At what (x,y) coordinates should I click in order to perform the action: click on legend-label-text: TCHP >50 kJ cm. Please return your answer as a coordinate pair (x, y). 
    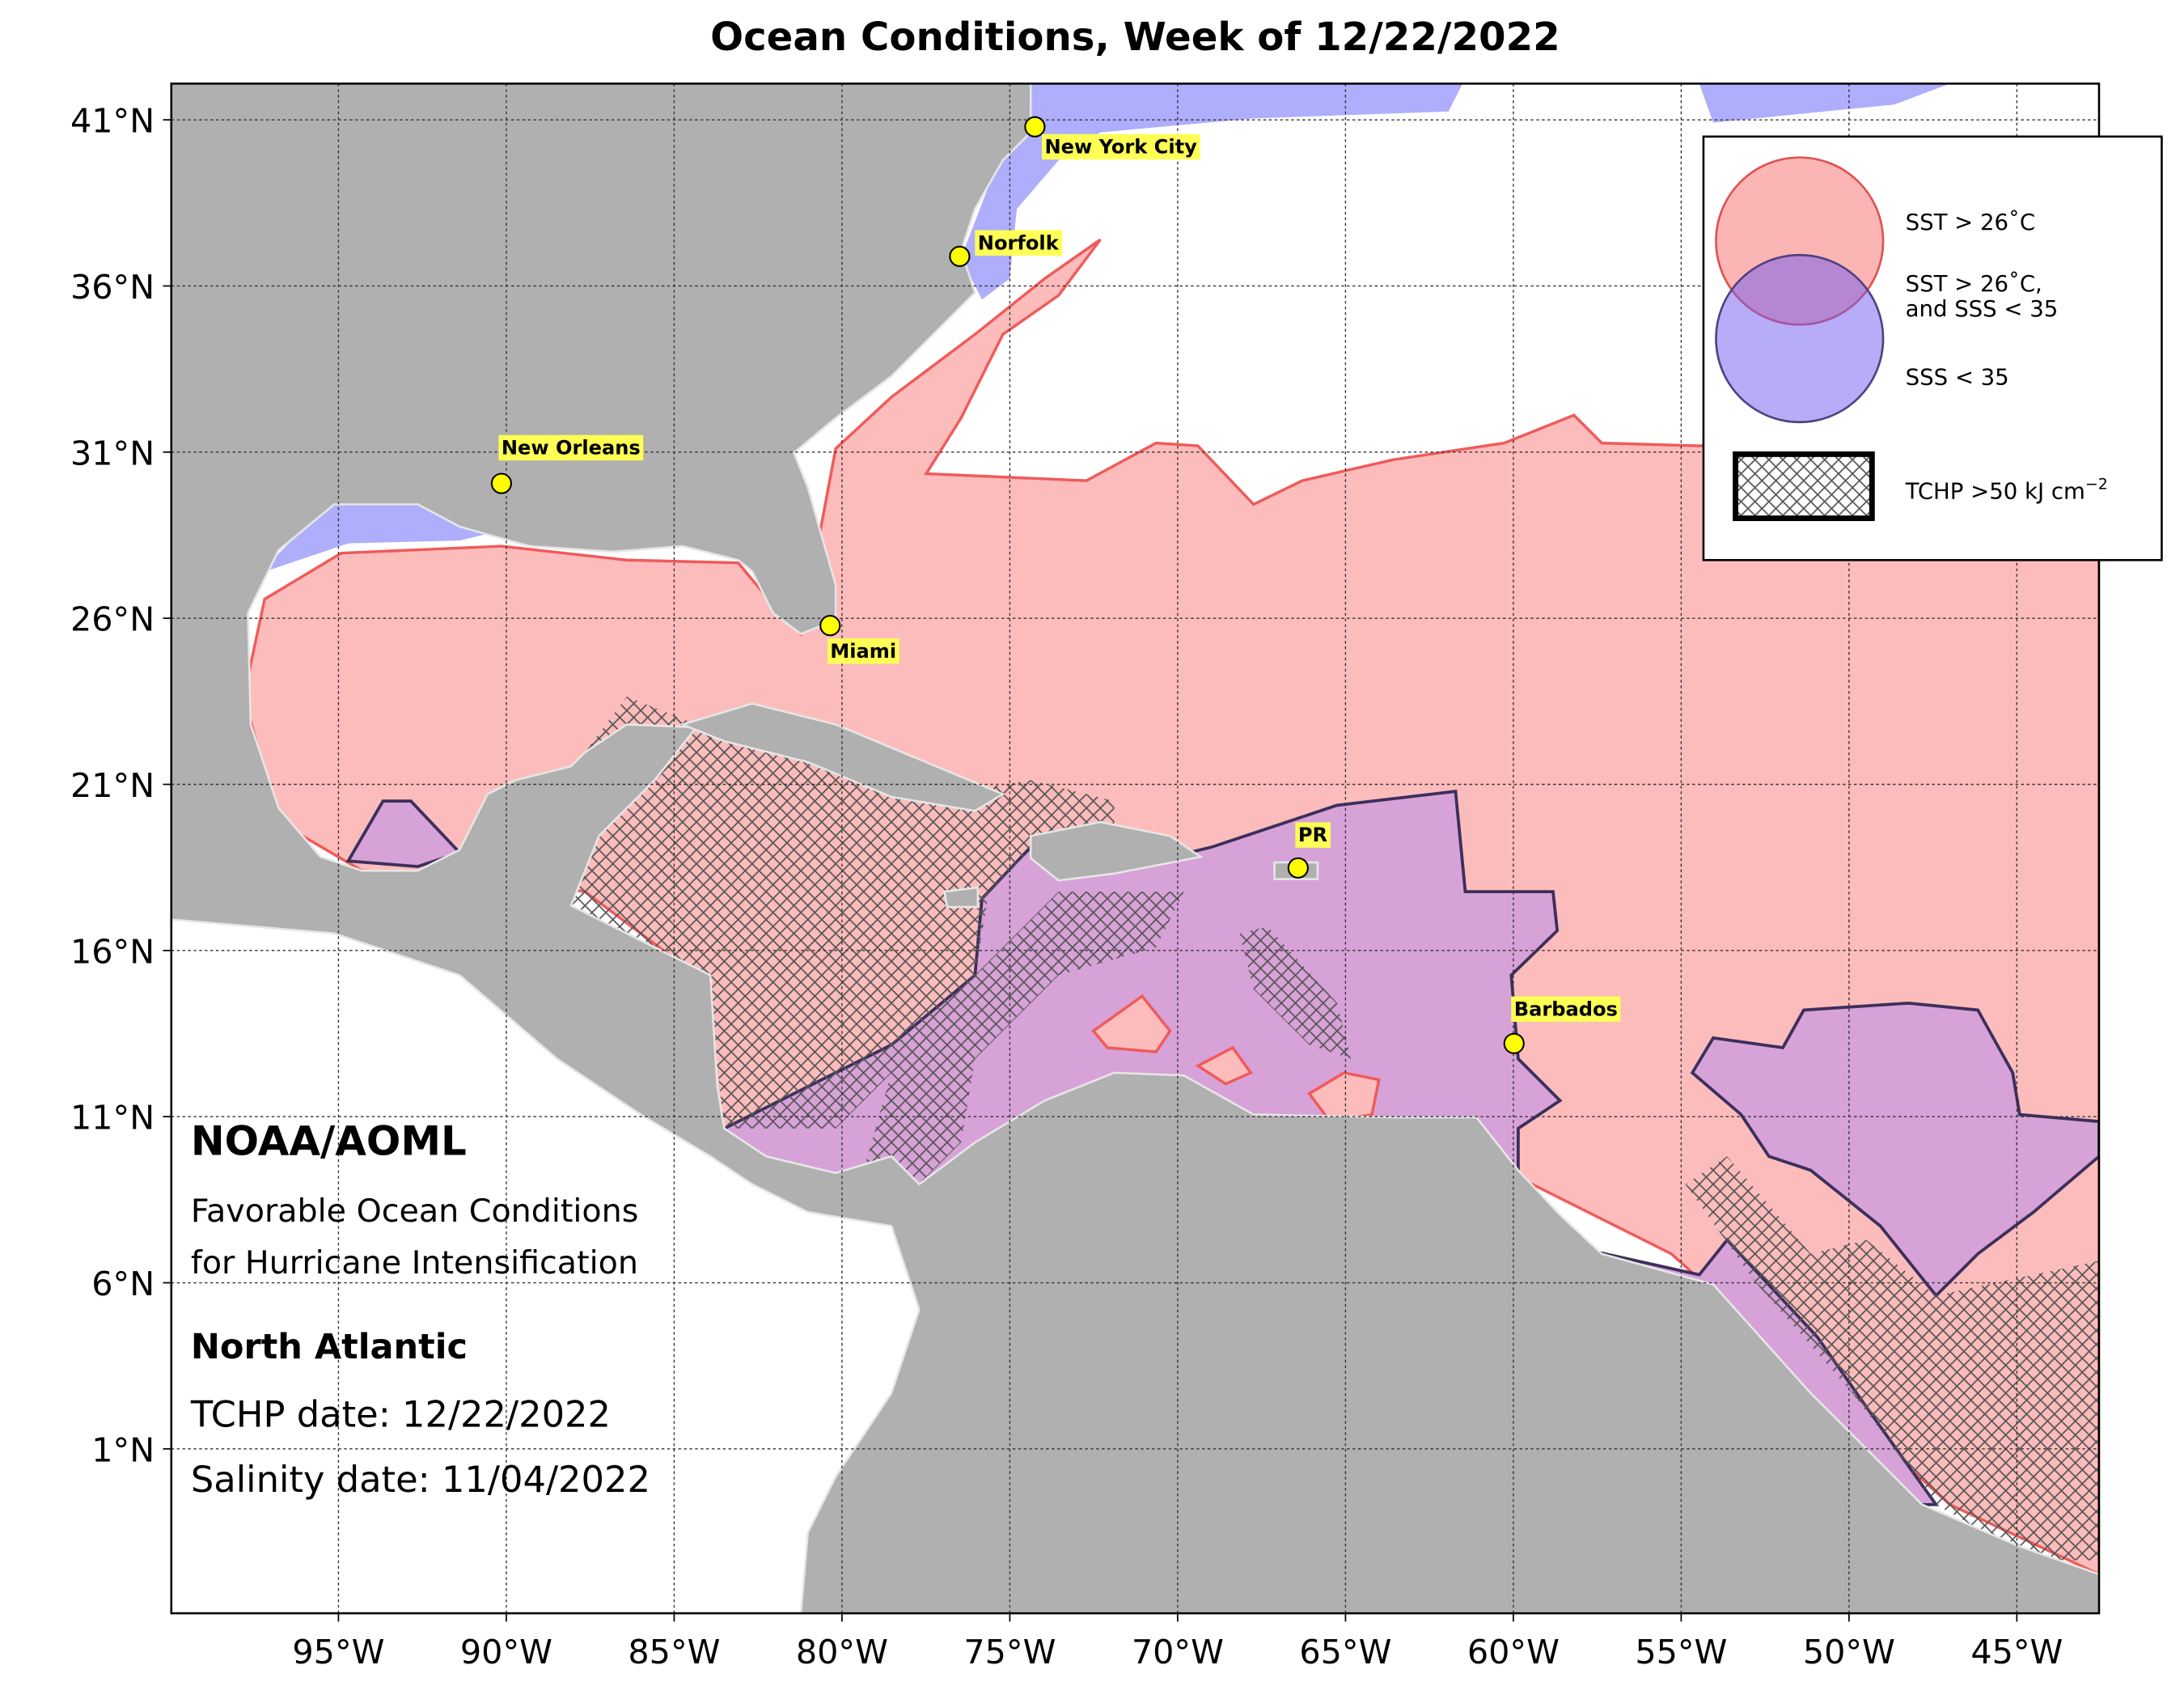
    Looking at the image, I should click on (1995, 492).